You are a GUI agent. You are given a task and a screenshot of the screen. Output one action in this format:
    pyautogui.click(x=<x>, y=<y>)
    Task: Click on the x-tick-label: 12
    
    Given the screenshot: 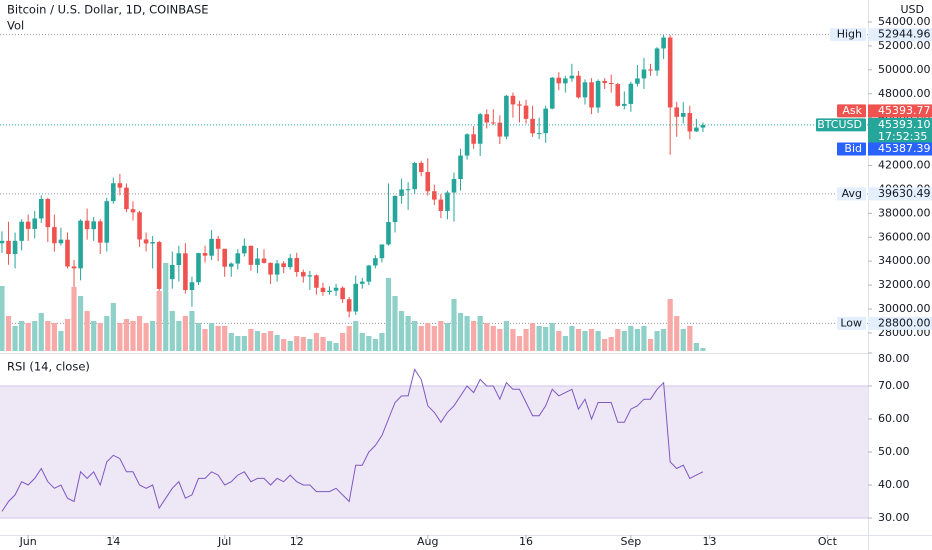 What is the action you would take?
    pyautogui.click(x=297, y=541)
    